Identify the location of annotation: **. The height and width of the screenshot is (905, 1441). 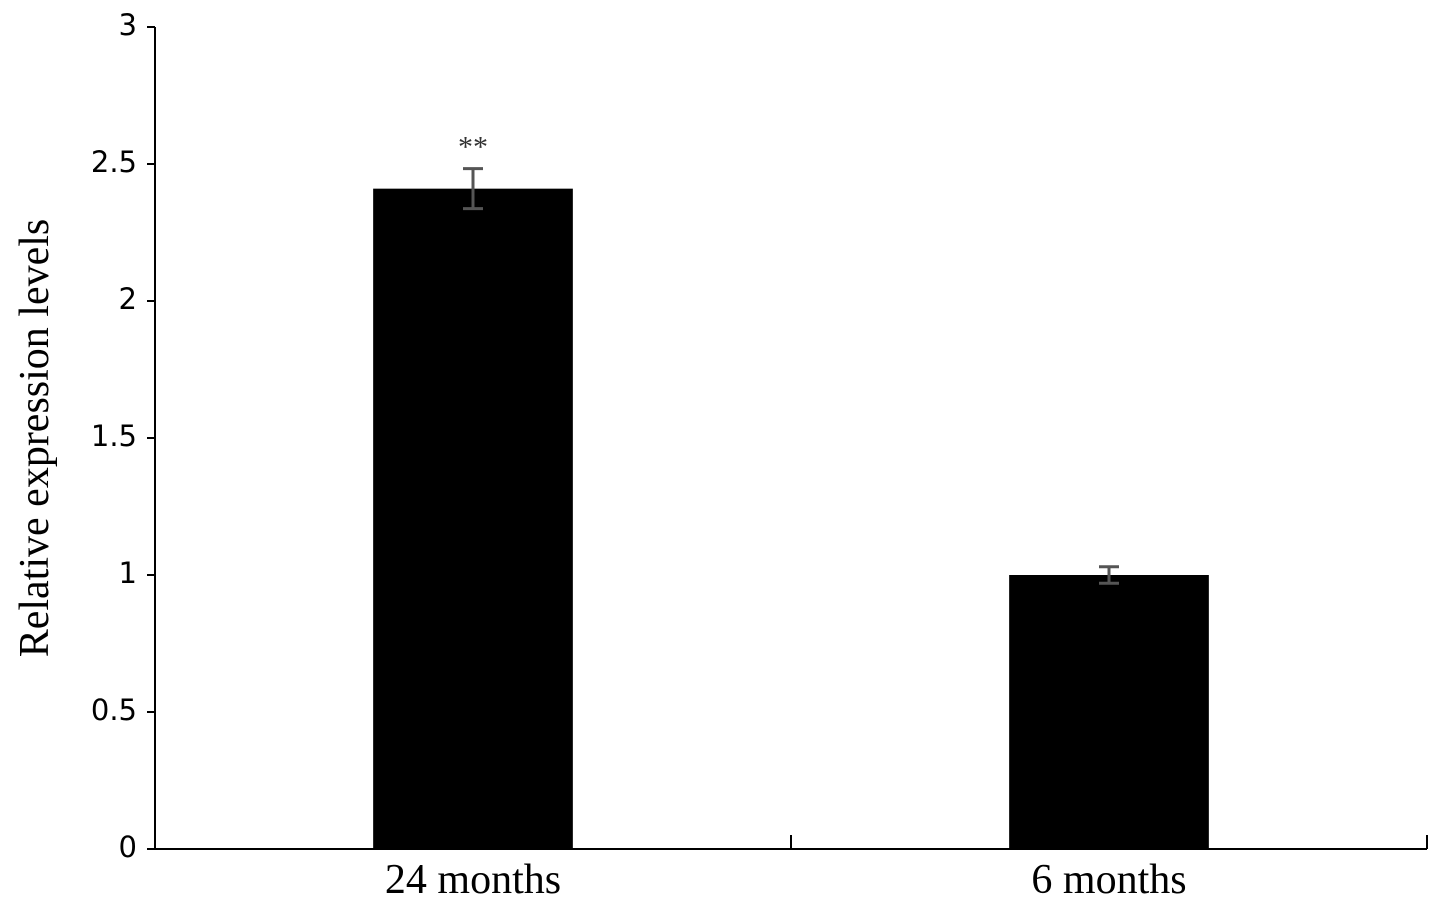
(473, 147).